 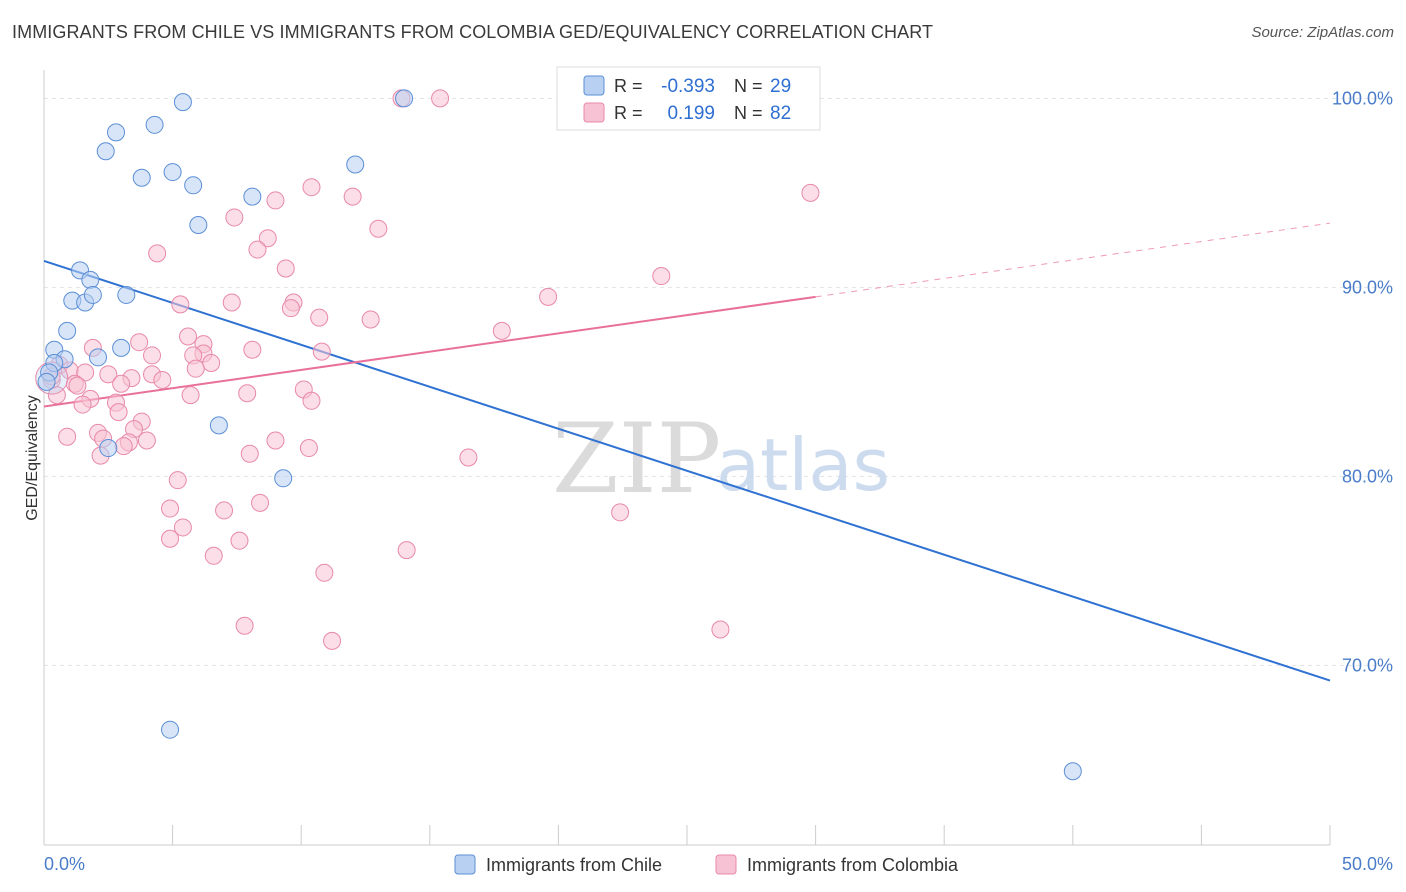 What do you see at coordinates (1362, 98) in the screenshot?
I see `y-tick-label: 100.0%` at bounding box center [1362, 98].